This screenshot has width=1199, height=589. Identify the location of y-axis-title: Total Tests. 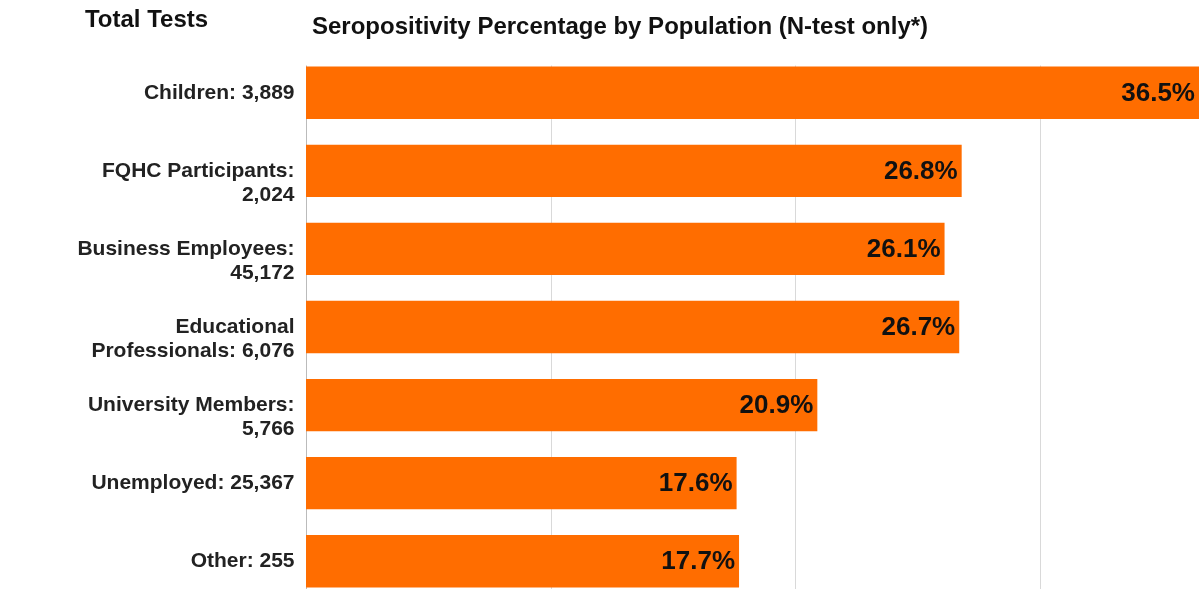
(146, 18).